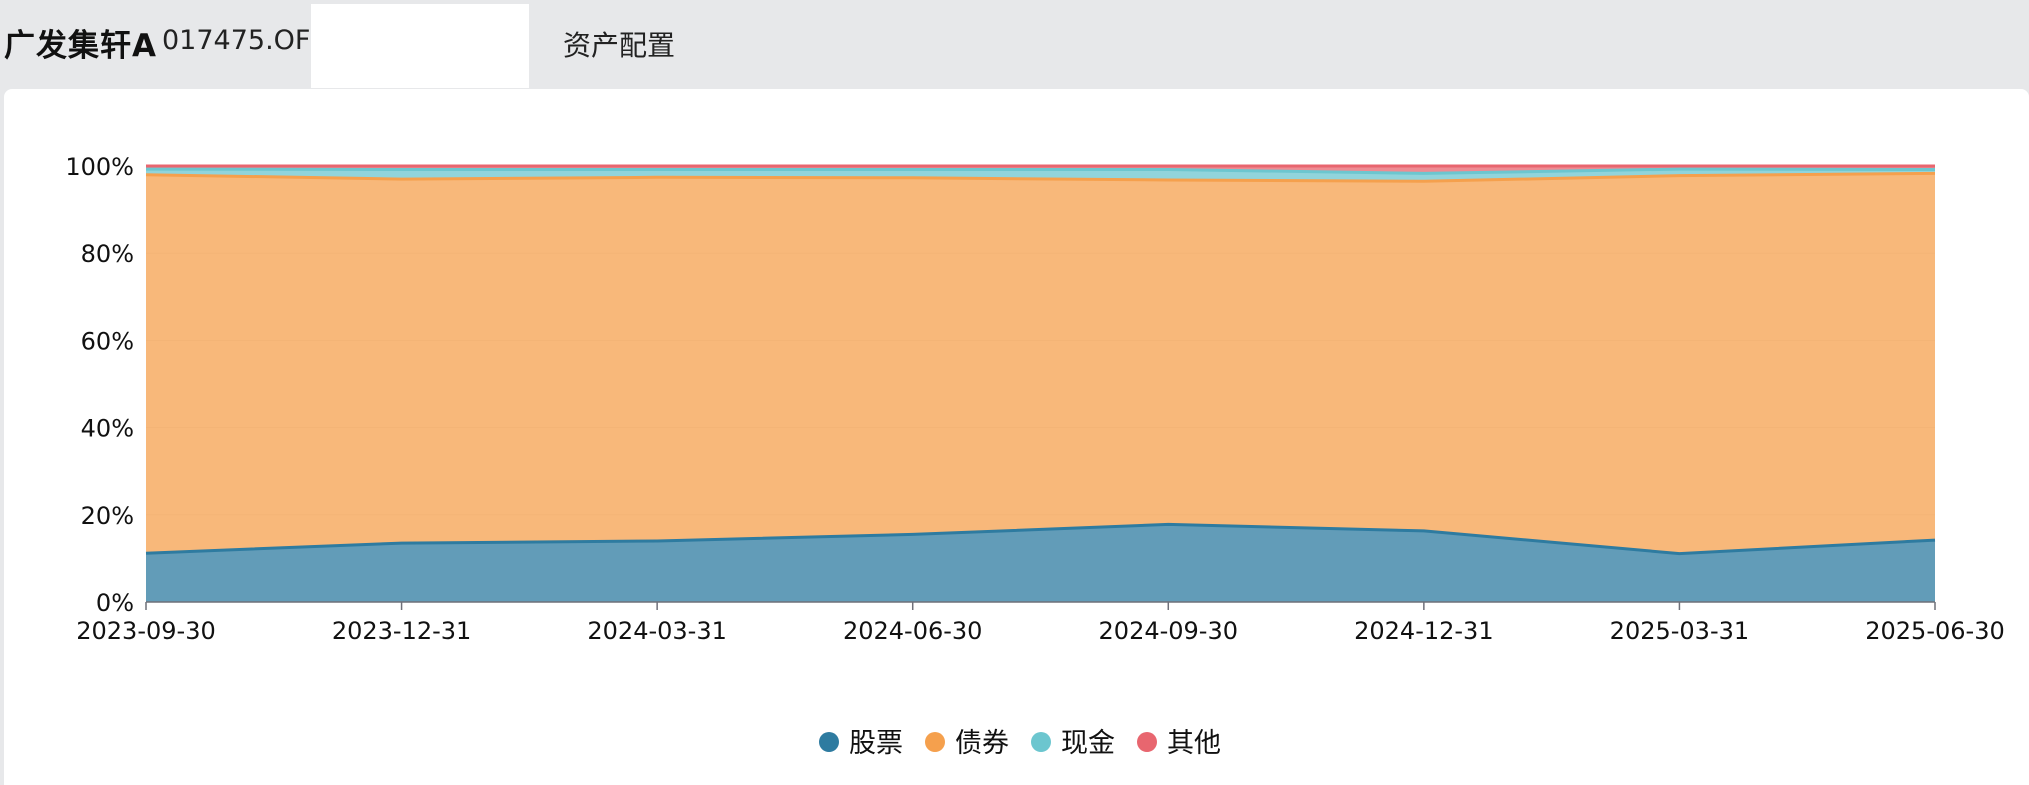  What do you see at coordinates (1194, 743) in the screenshot?
I see `legend-label: 其他` at bounding box center [1194, 743].